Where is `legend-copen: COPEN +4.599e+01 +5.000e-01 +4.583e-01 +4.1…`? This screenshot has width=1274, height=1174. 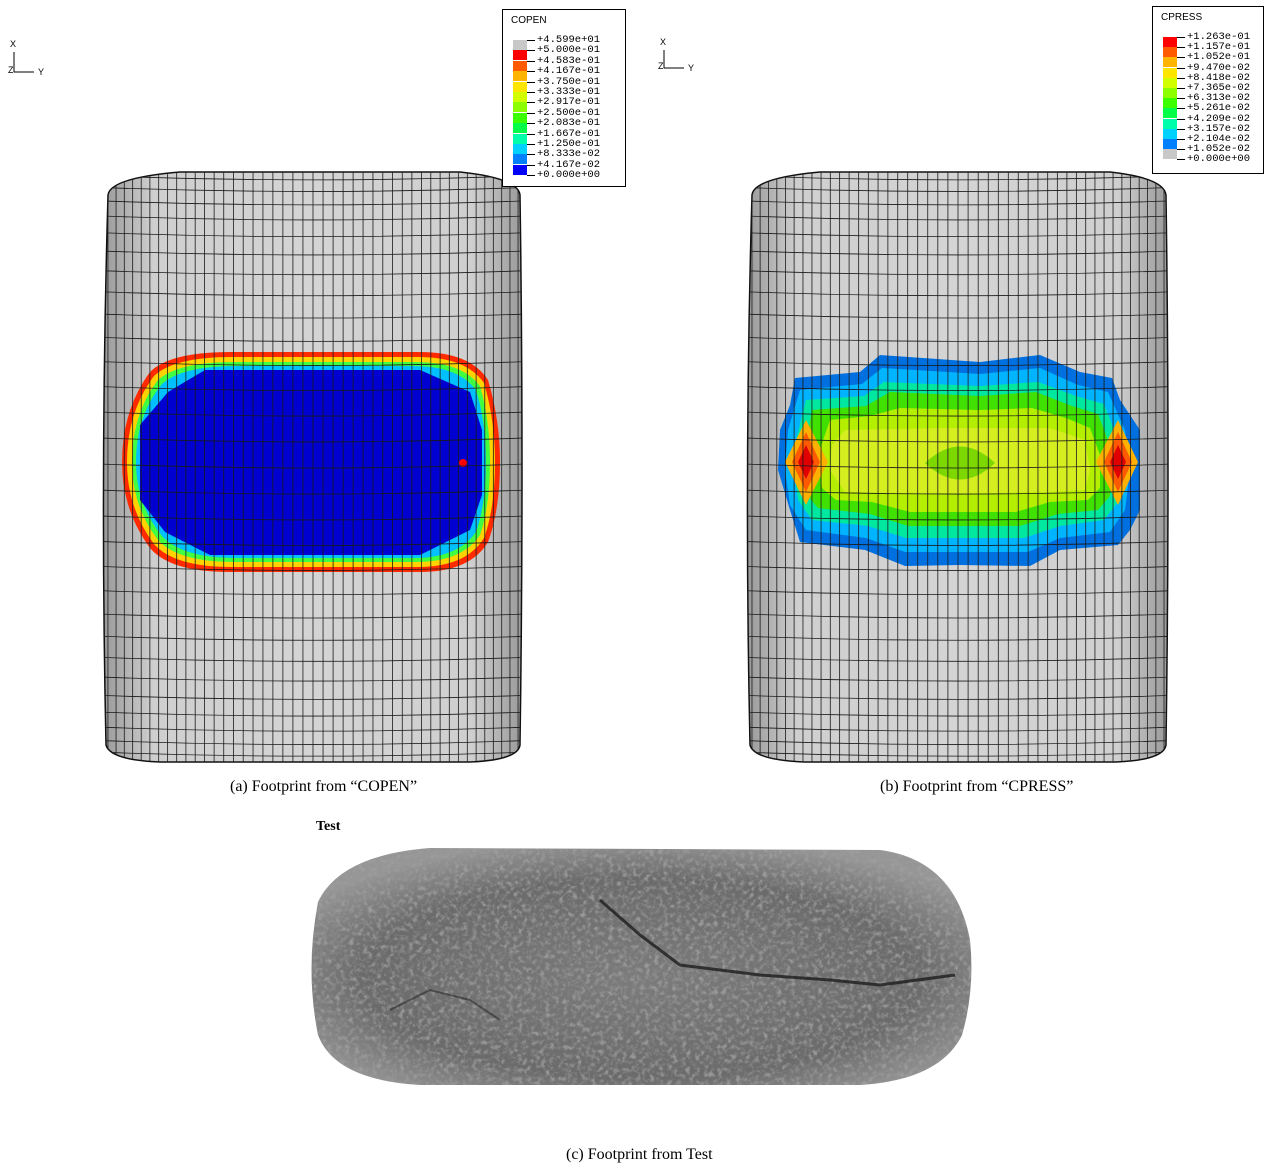
legend-copen: COPEN +4.599e+01 +5.000e-01 +4.583e-01 +4.1… is located at coordinates (564, 98).